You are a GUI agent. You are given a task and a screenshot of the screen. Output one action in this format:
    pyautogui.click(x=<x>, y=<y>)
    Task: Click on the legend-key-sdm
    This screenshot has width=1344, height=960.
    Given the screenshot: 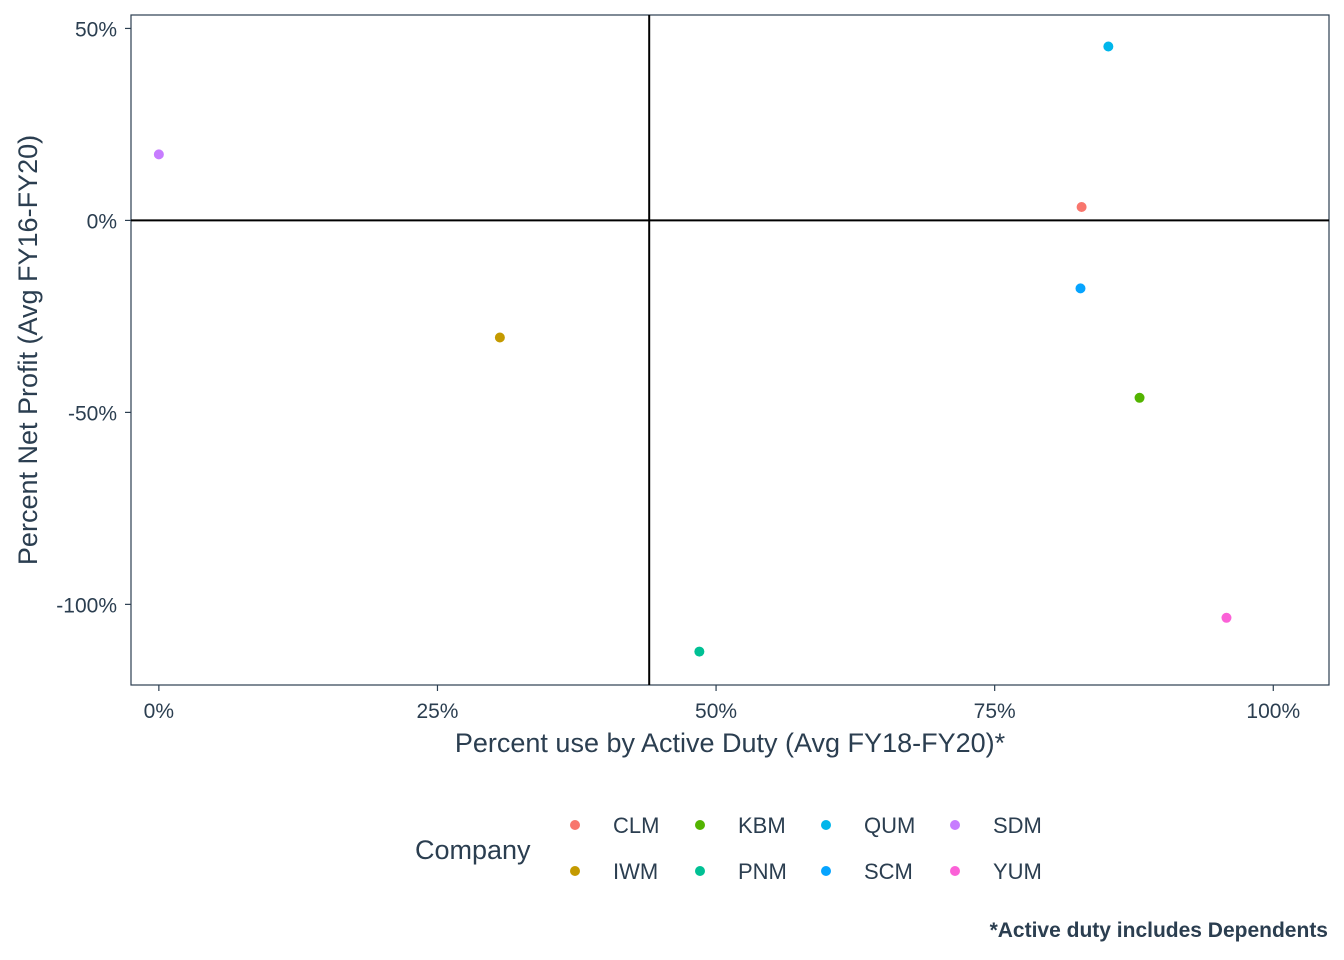 What is the action you would take?
    pyautogui.click(x=955, y=825)
    